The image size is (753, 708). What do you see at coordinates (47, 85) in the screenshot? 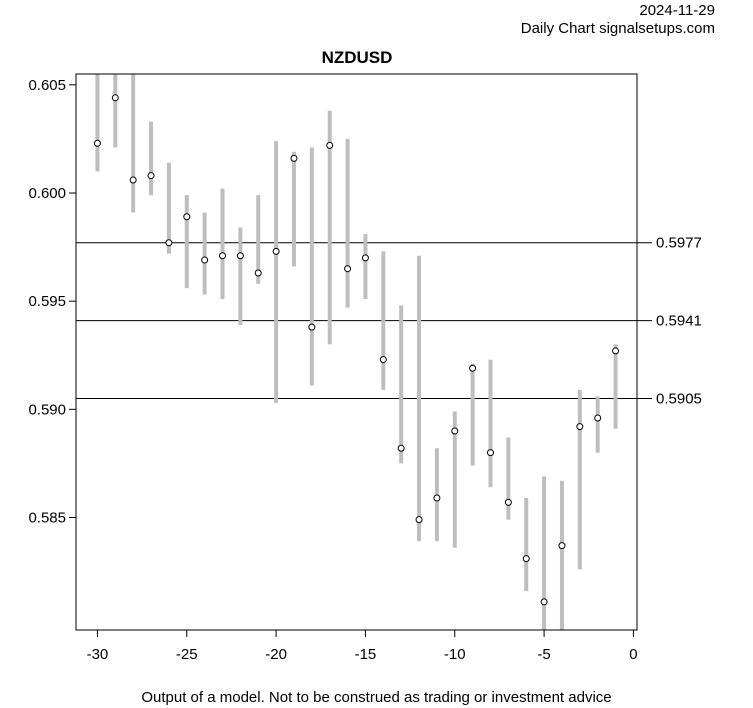
I see `y-tick-label: 0.605` at bounding box center [47, 85].